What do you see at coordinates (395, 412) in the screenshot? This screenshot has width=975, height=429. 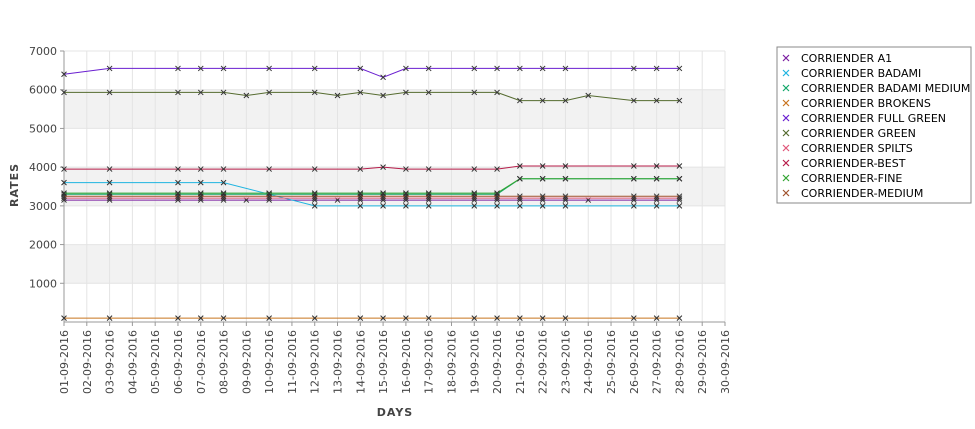 I see `x-axis-title: DAYS` at bounding box center [395, 412].